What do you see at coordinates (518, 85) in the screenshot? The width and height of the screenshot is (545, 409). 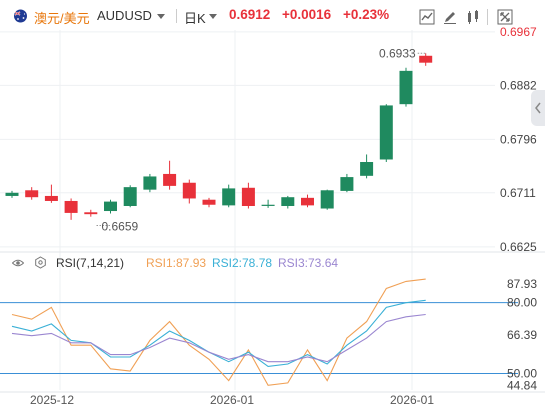 I see `price-tick-1: 0.6882` at bounding box center [518, 85].